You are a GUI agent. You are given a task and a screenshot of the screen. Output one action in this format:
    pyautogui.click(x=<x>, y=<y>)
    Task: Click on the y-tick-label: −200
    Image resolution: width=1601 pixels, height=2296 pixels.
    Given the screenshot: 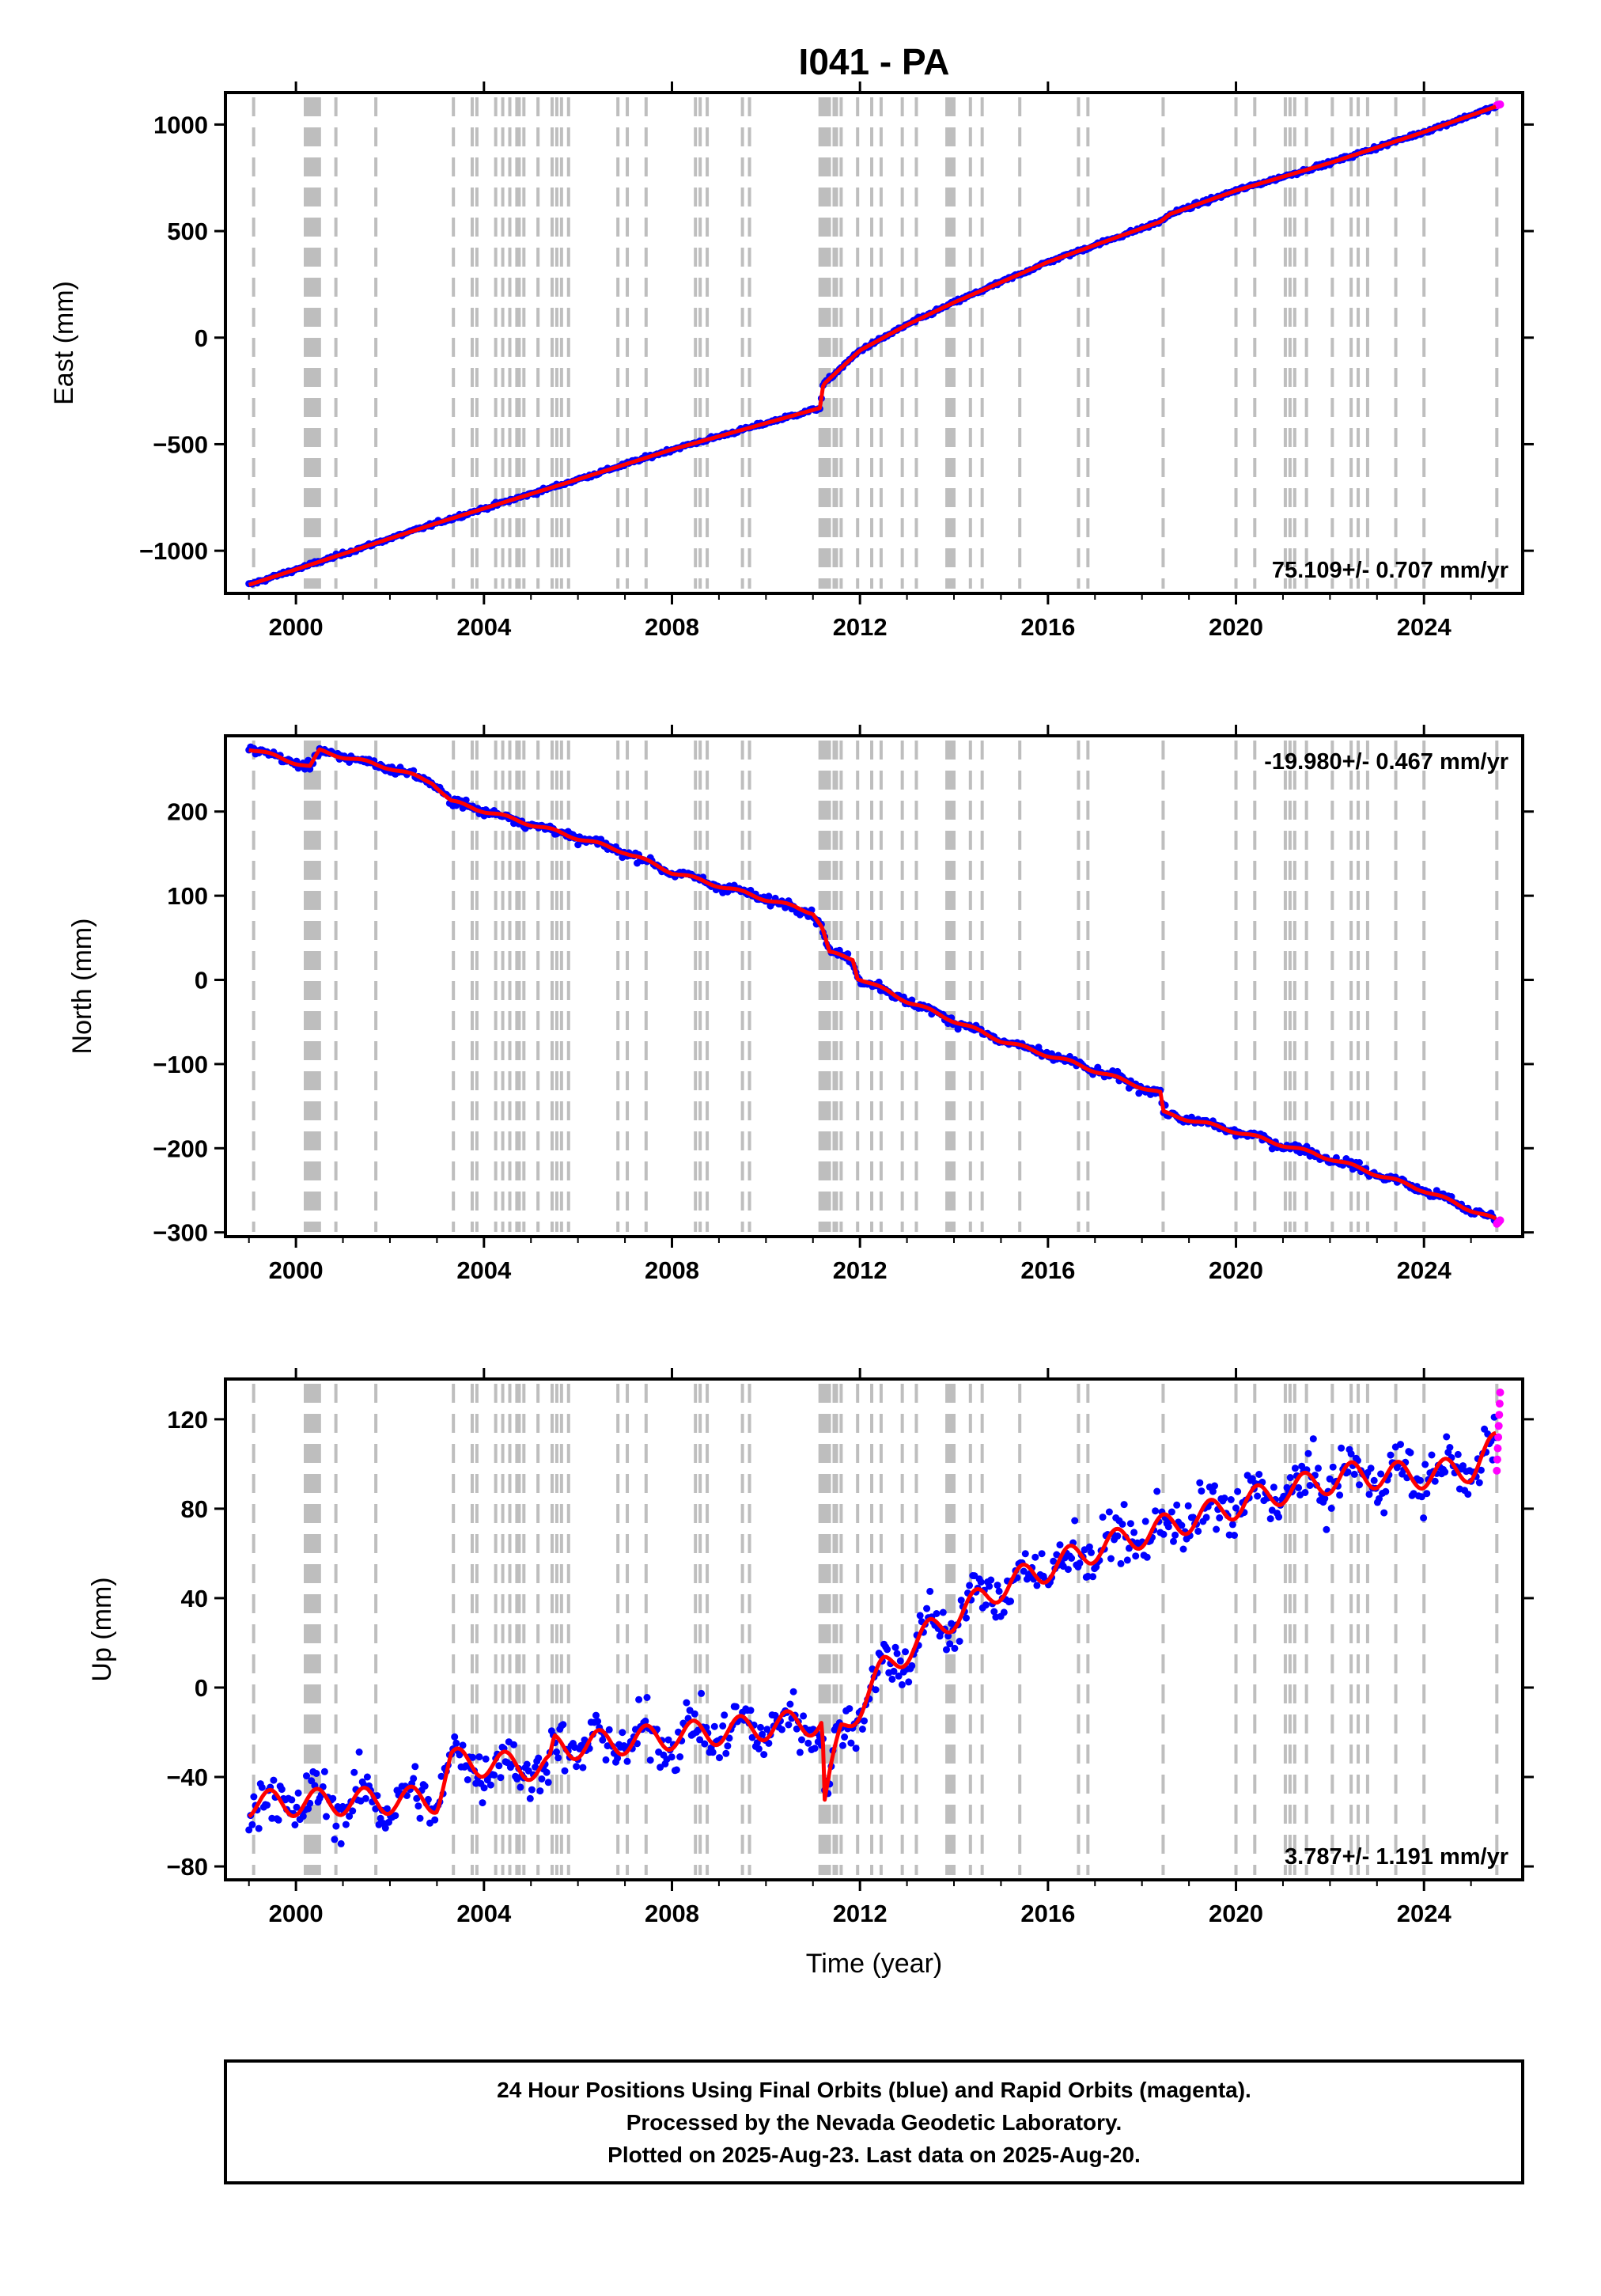 What is the action you would take?
    pyautogui.click(x=181, y=1148)
    